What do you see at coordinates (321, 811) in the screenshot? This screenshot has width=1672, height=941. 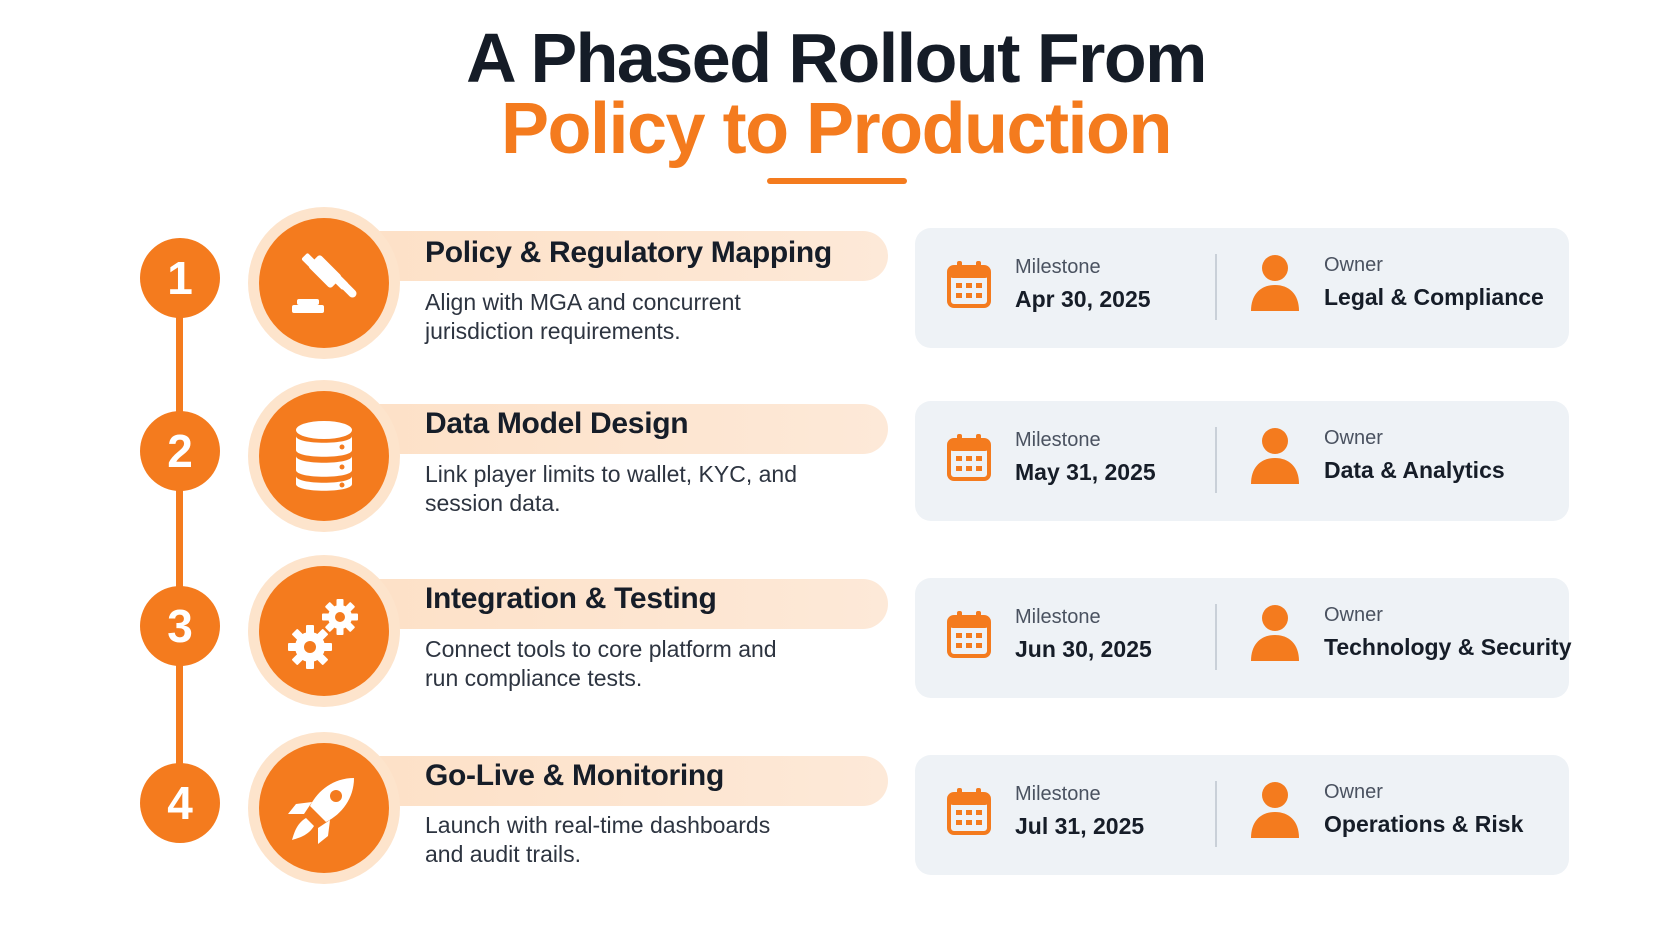 I see `rocket-icon` at bounding box center [321, 811].